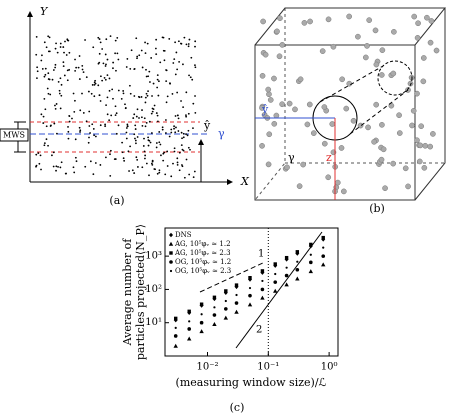 Image resolution: width=474 pixels, height=418 pixels. Describe the element at coordinates (203, 271) in the screenshot. I see `legend-label: OG, 10⁵φᵥ ≈ 2.3` at that location.